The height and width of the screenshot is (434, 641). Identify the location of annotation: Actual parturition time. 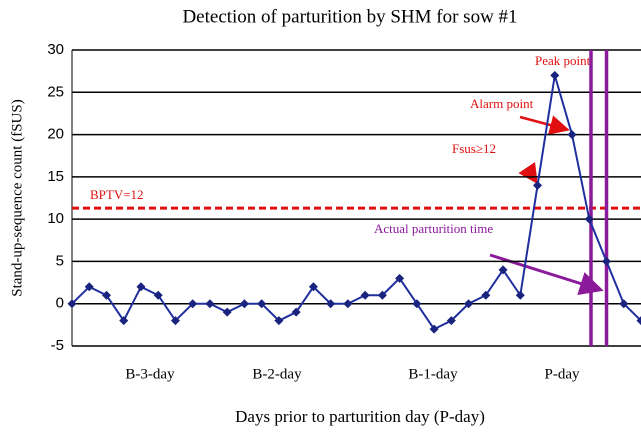
(433, 228).